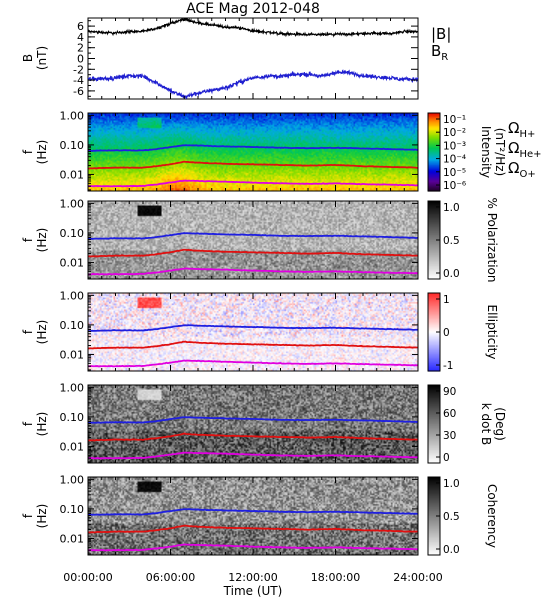 Image resolution: width=550 pixels, height=600 pixels. I want to click on figure-title: ACE Mag 2012-048, so click(253, 9).